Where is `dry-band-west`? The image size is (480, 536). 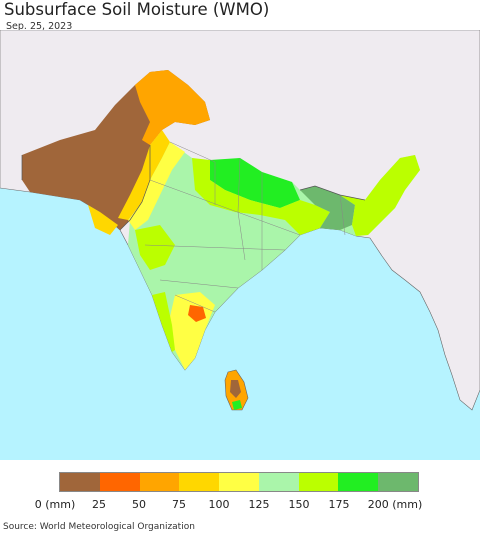
dry-band-west is located at coordinates (144, 175).